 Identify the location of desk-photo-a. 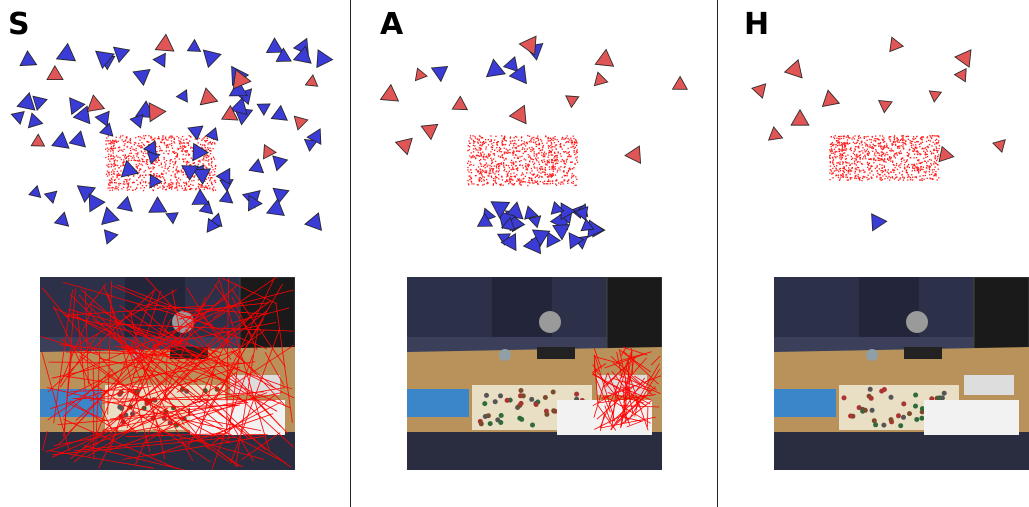
(534, 373).